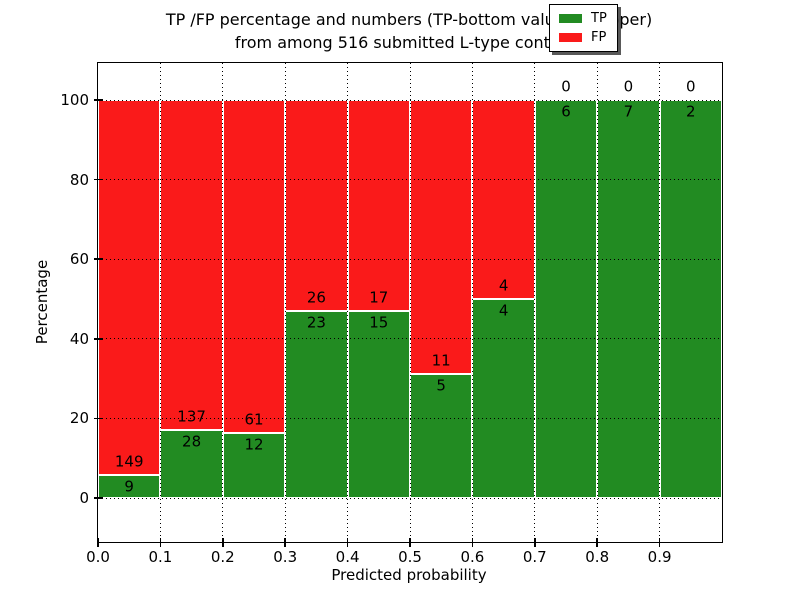 This screenshot has width=800, height=600. Describe the element at coordinates (254, 444) in the screenshot. I see `tp-count-label: 12` at that location.